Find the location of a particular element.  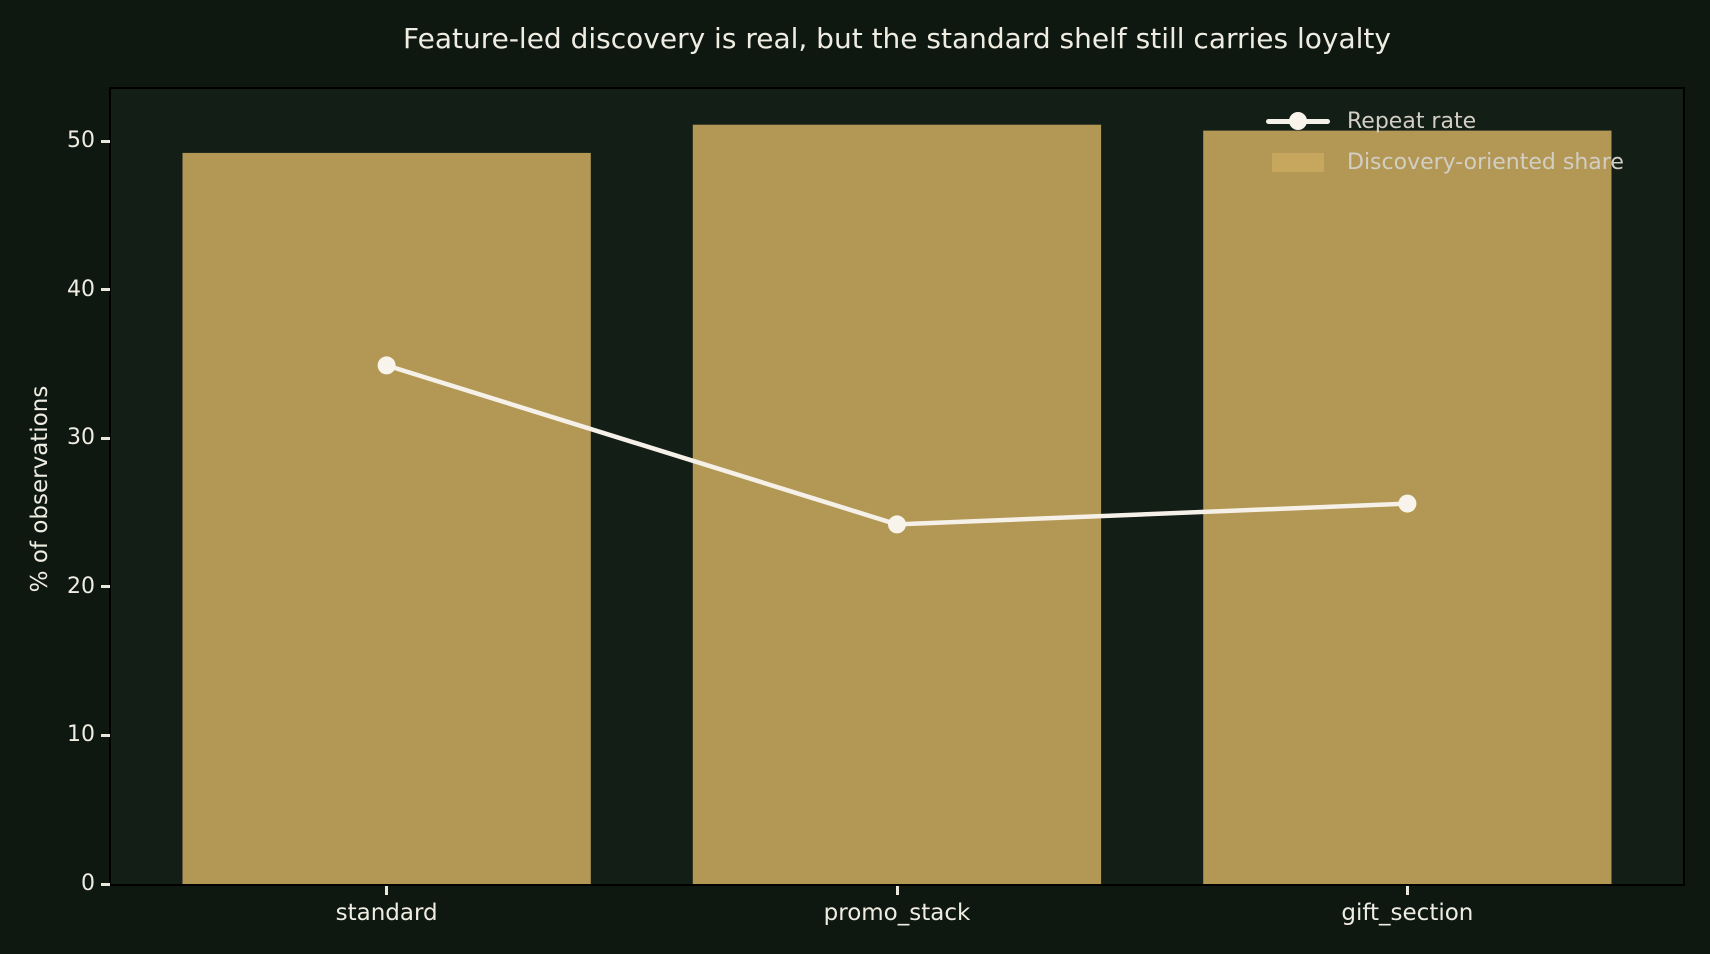

y-tick-label: 10 is located at coordinates (81, 735).